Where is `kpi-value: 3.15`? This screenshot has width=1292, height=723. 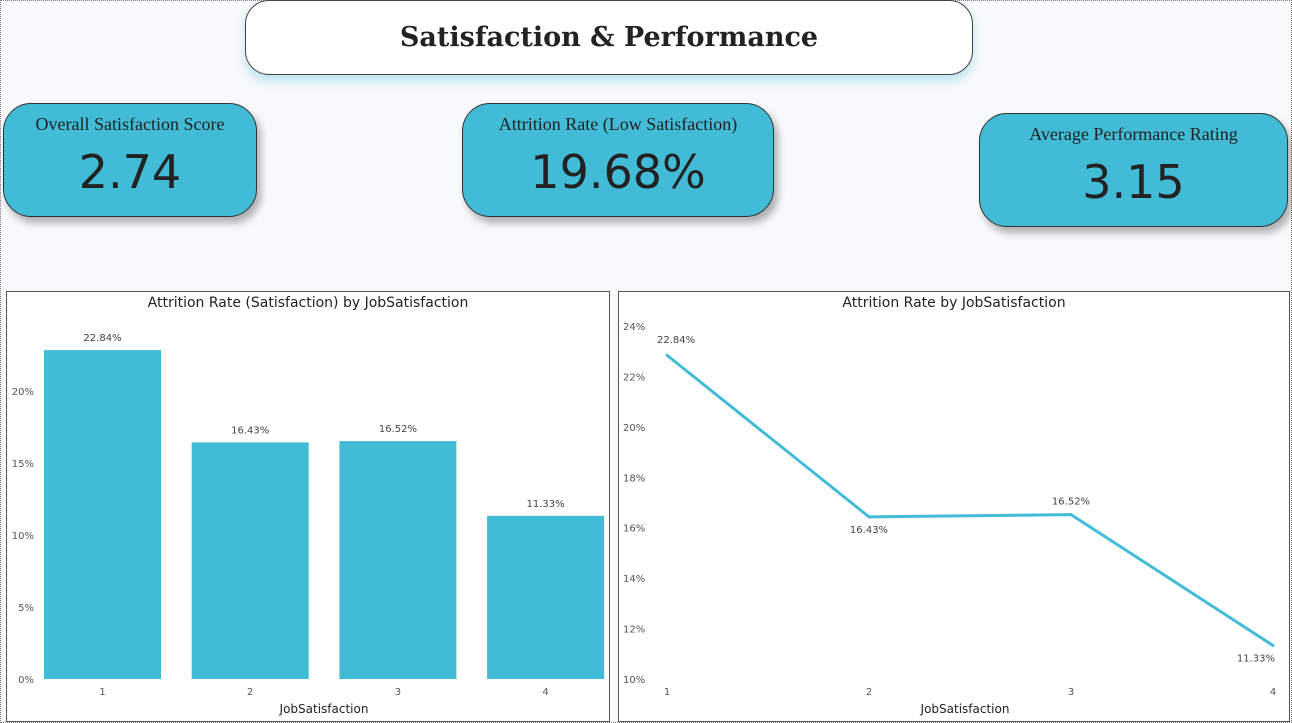
kpi-value: 3.15 is located at coordinates (1133, 182).